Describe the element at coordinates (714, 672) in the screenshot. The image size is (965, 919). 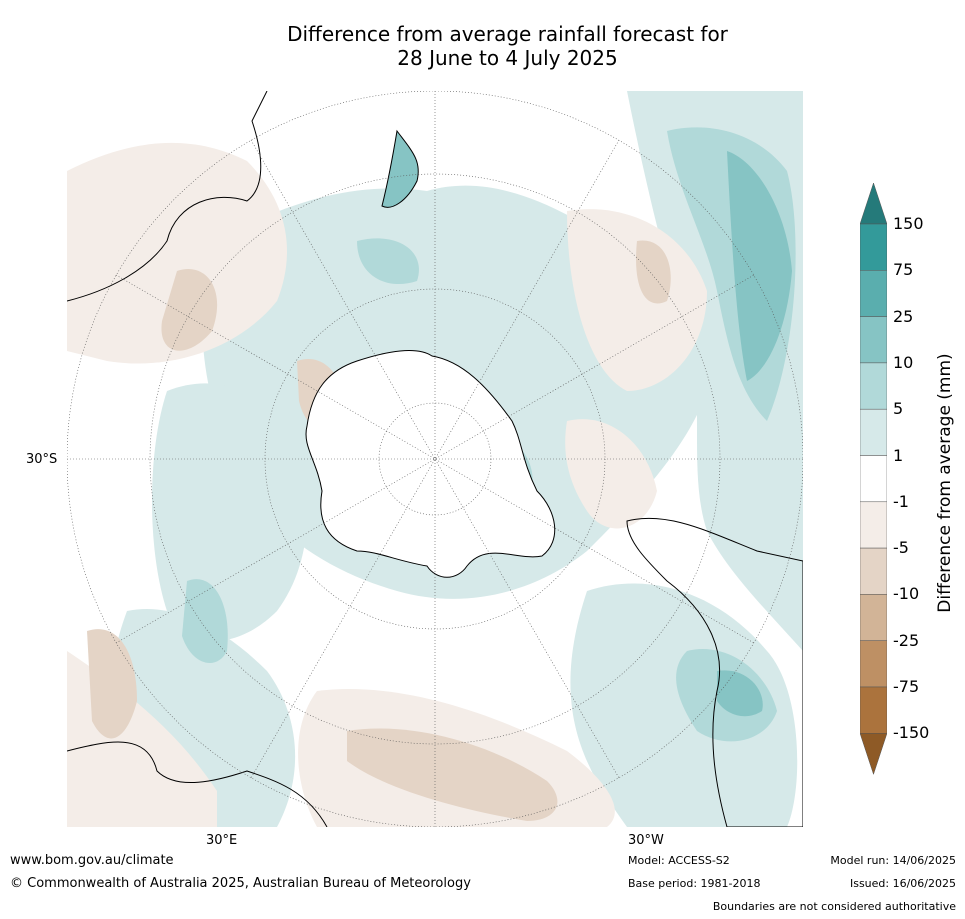
I see `south-america-coast` at that location.